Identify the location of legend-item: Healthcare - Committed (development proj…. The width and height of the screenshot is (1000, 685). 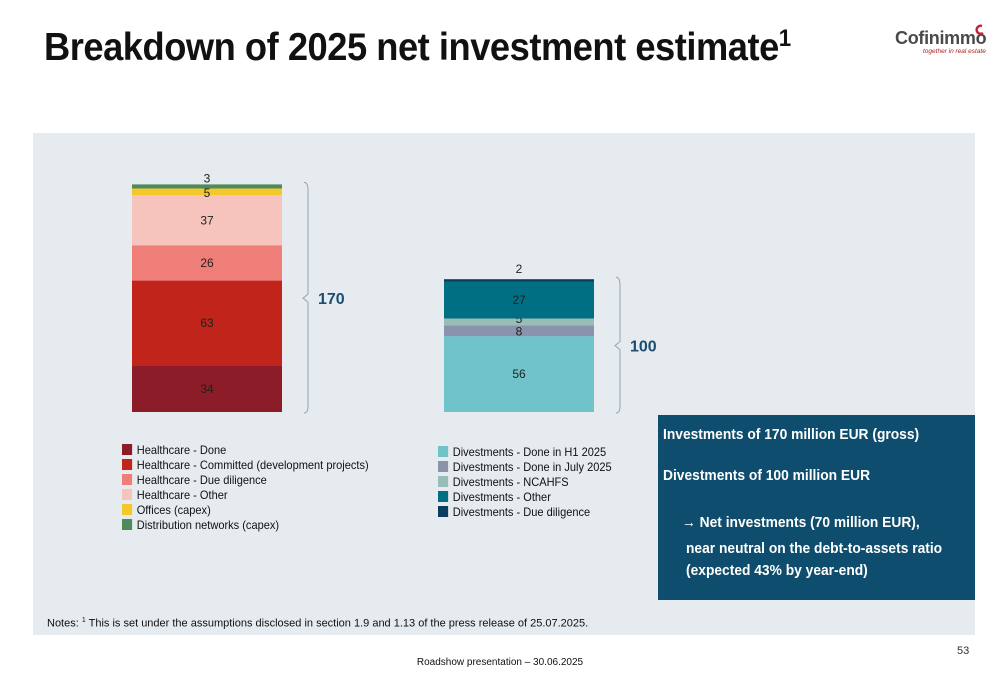
(245, 464).